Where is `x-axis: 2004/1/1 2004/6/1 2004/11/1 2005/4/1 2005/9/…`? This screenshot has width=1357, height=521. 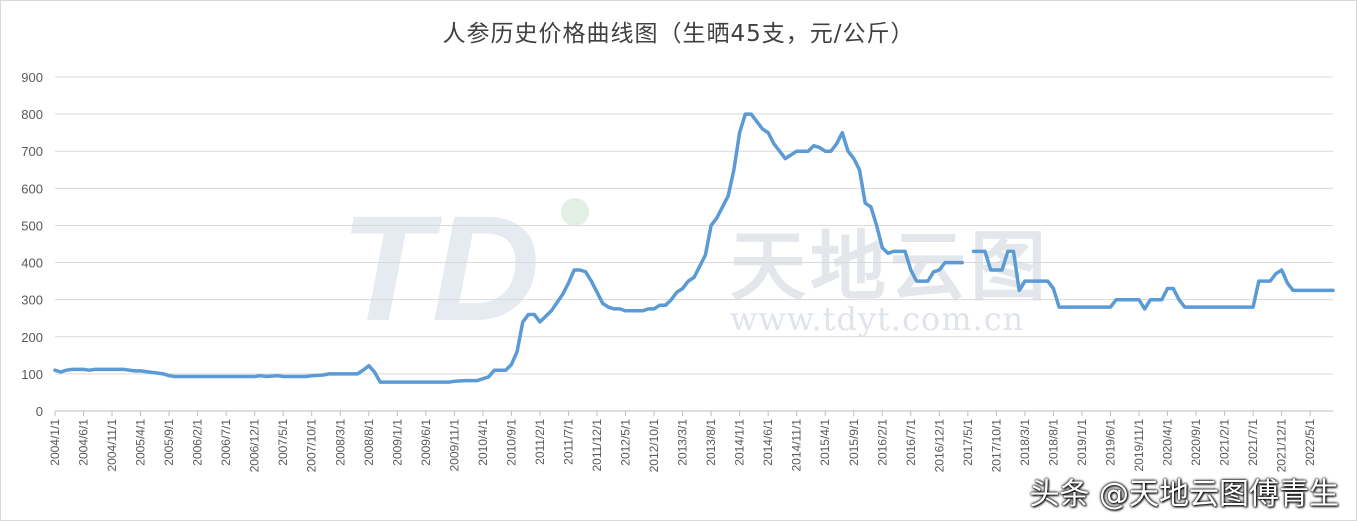 x-axis: 2004/1/1 2004/6/1 2004/11/1 2005/4/1 2005/9/… is located at coordinates (682, 441).